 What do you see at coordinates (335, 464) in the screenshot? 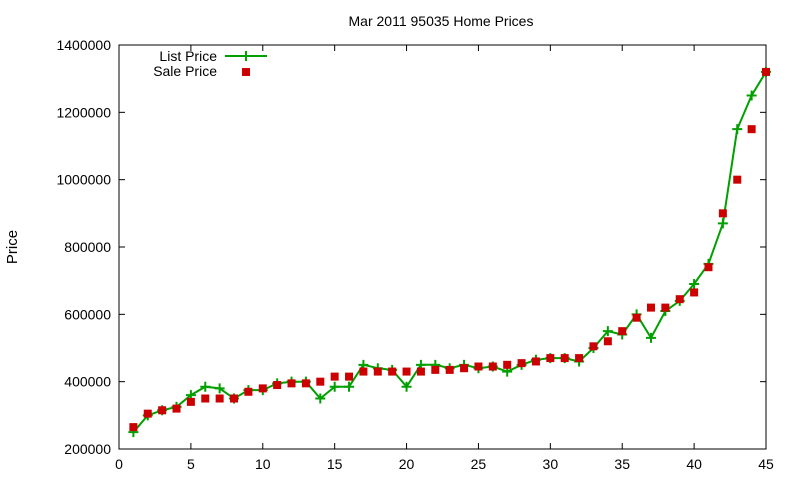
I see `x-tick-label: 15` at bounding box center [335, 464].